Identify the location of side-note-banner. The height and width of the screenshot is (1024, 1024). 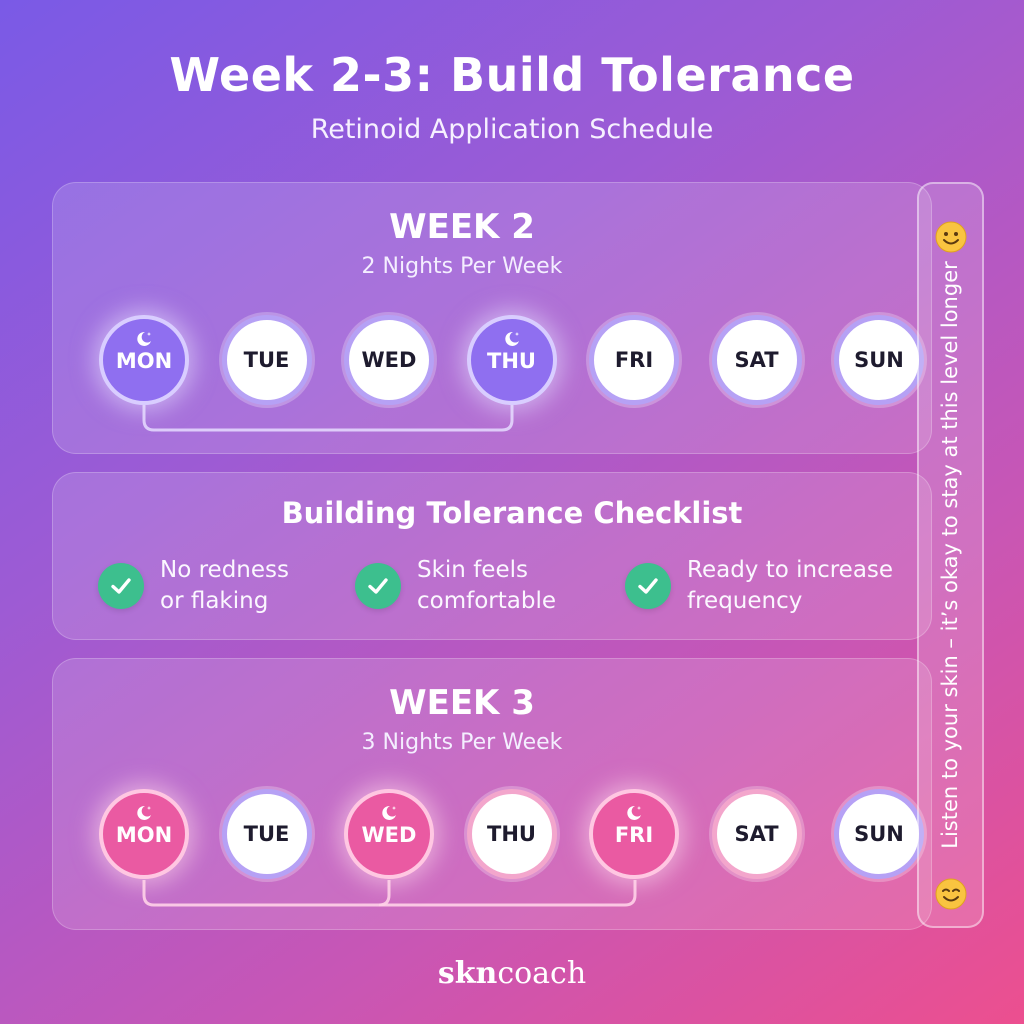
(950, 555).